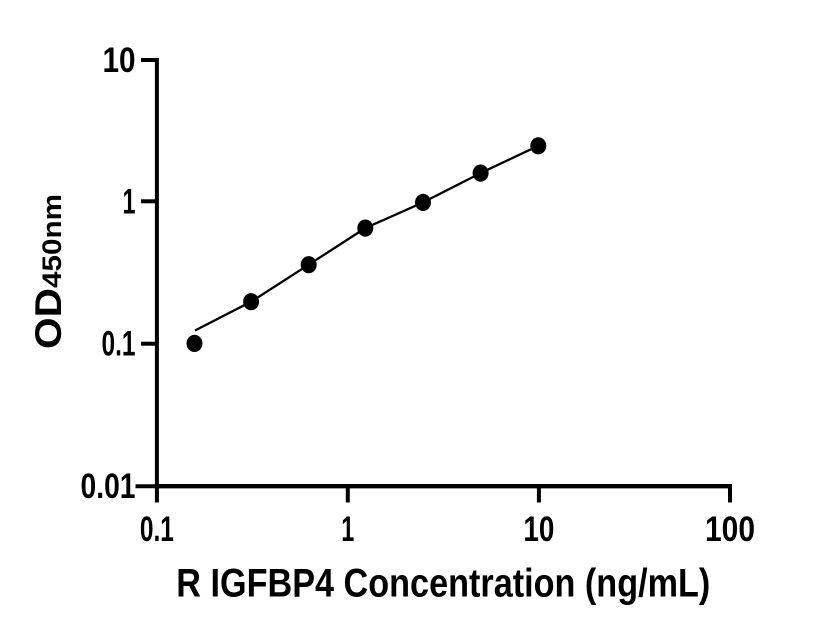 This screenshot has height=640, width=816. What do you see at coordinates (730, 529) in the screenshot?
I see `svg-text: 100` at bounding box center [730, 529].